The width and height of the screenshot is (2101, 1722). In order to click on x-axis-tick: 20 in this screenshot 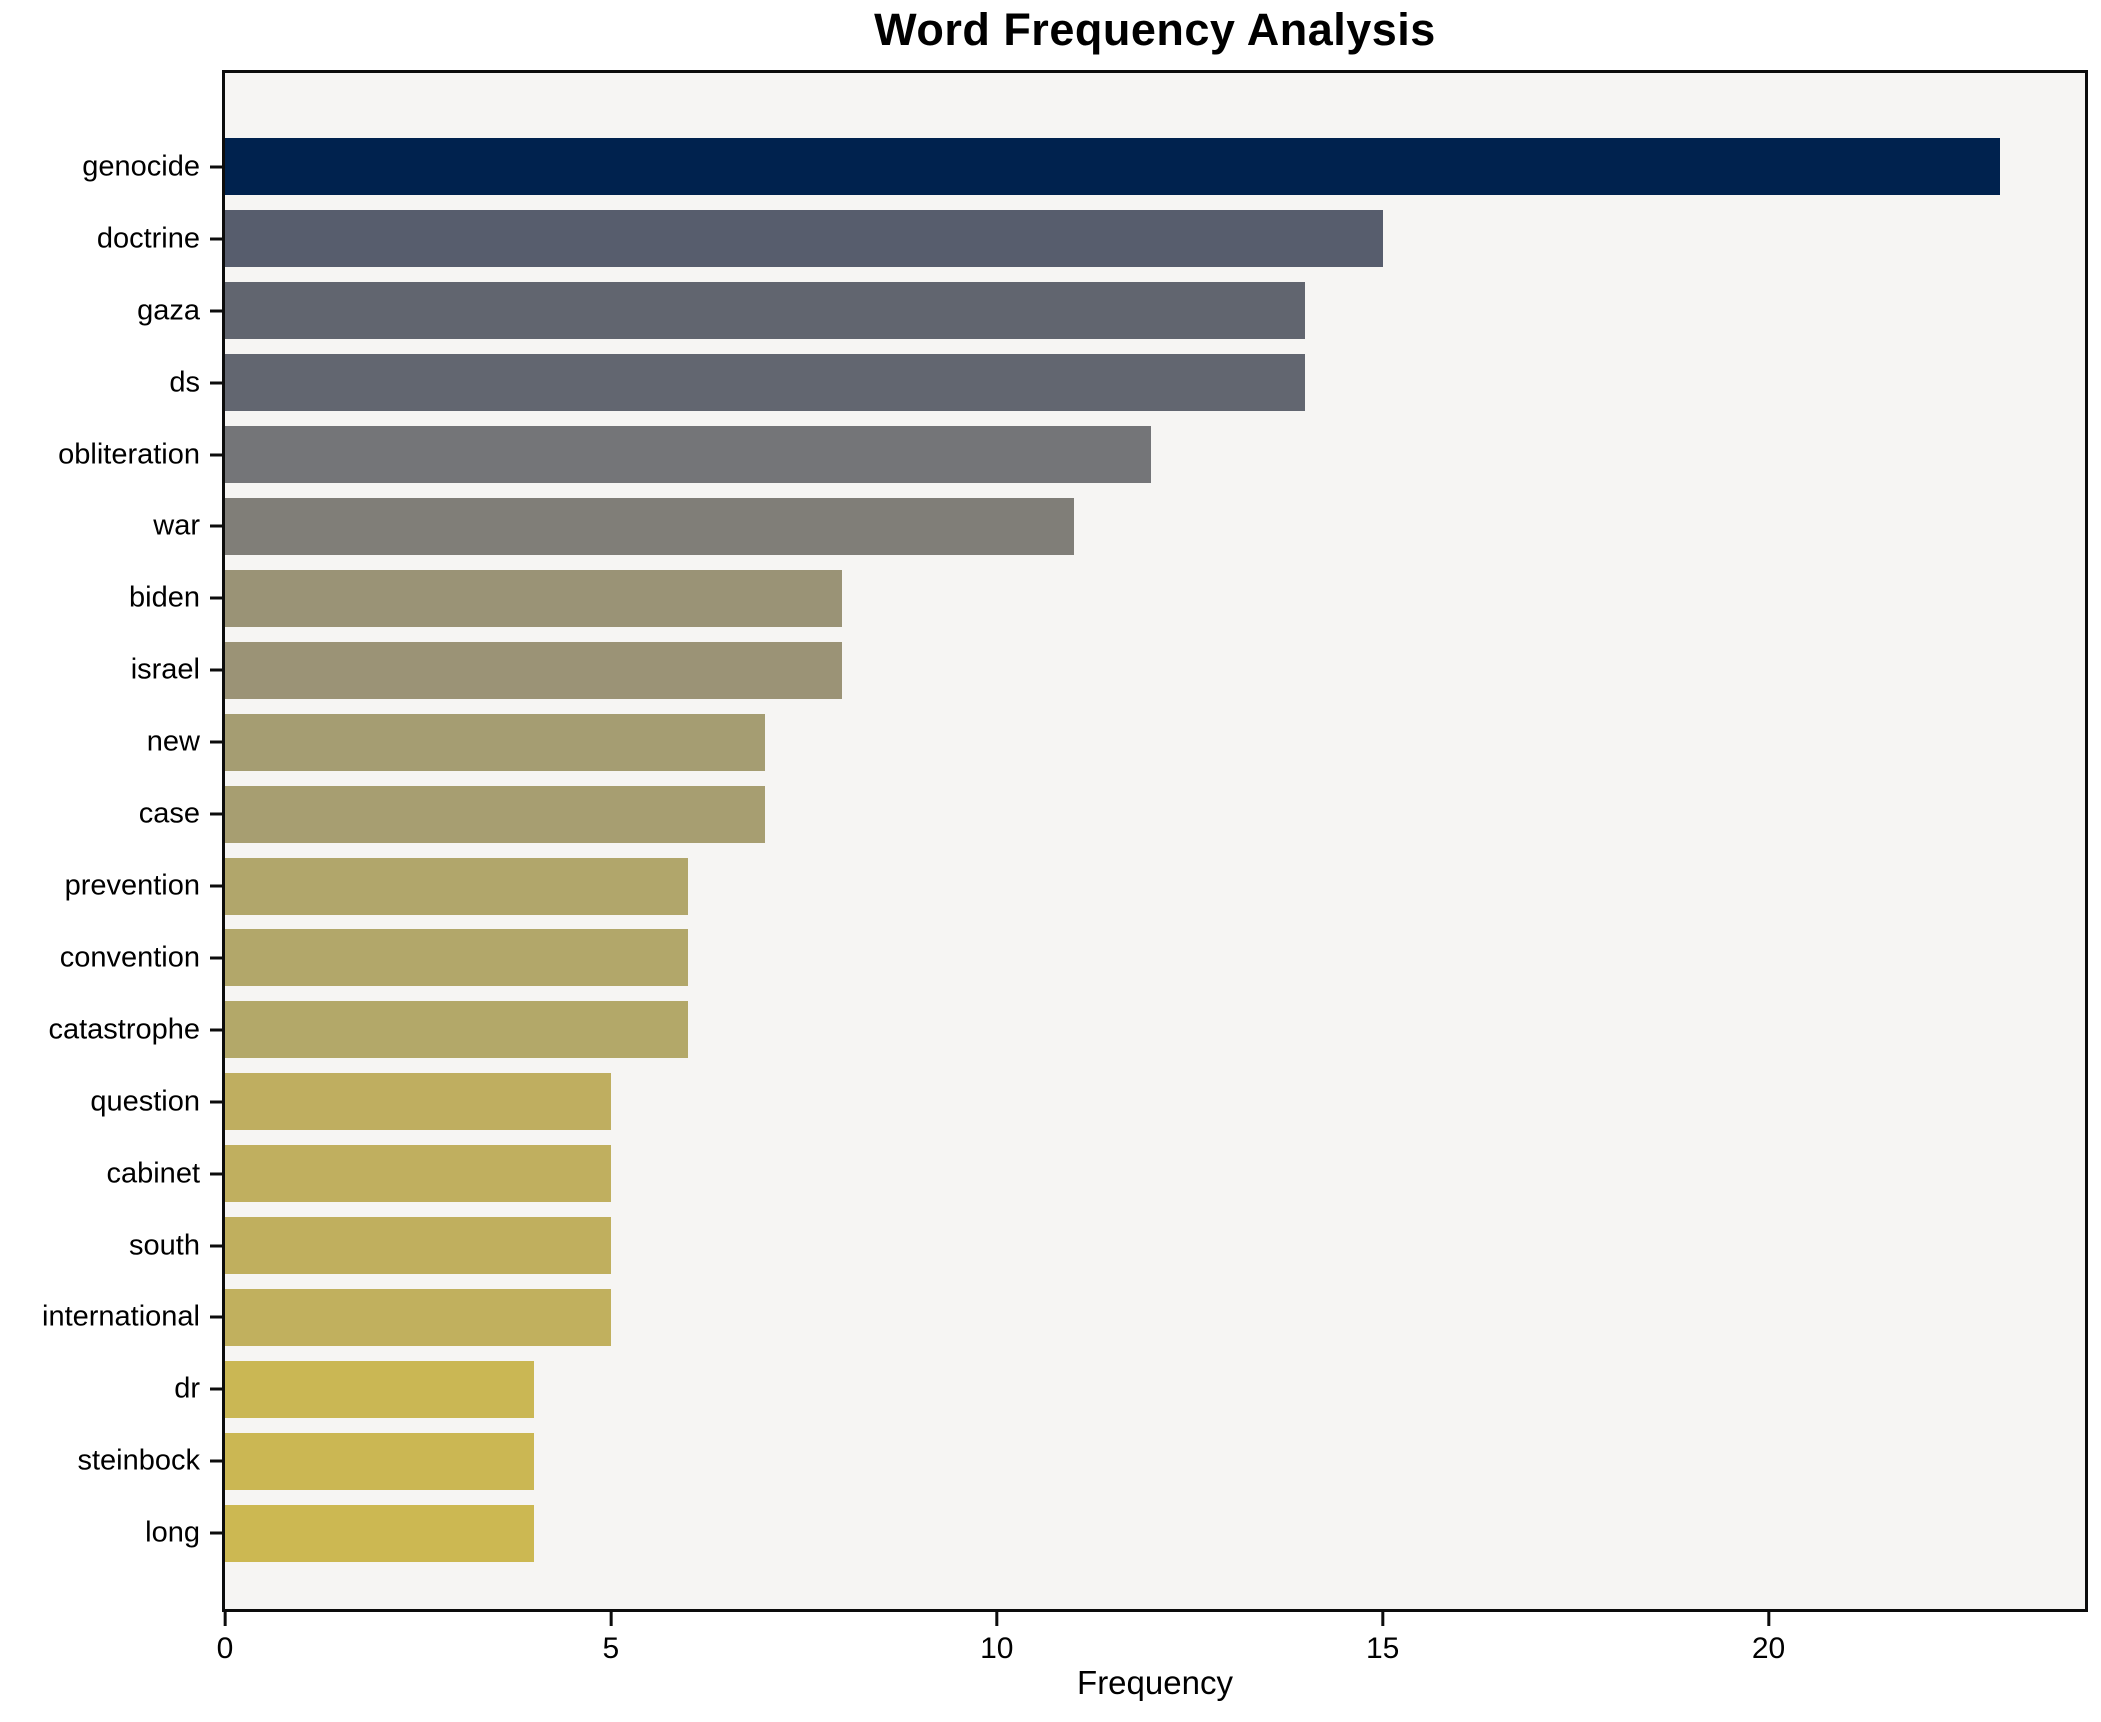, I will do `click(1768, 1639)`.